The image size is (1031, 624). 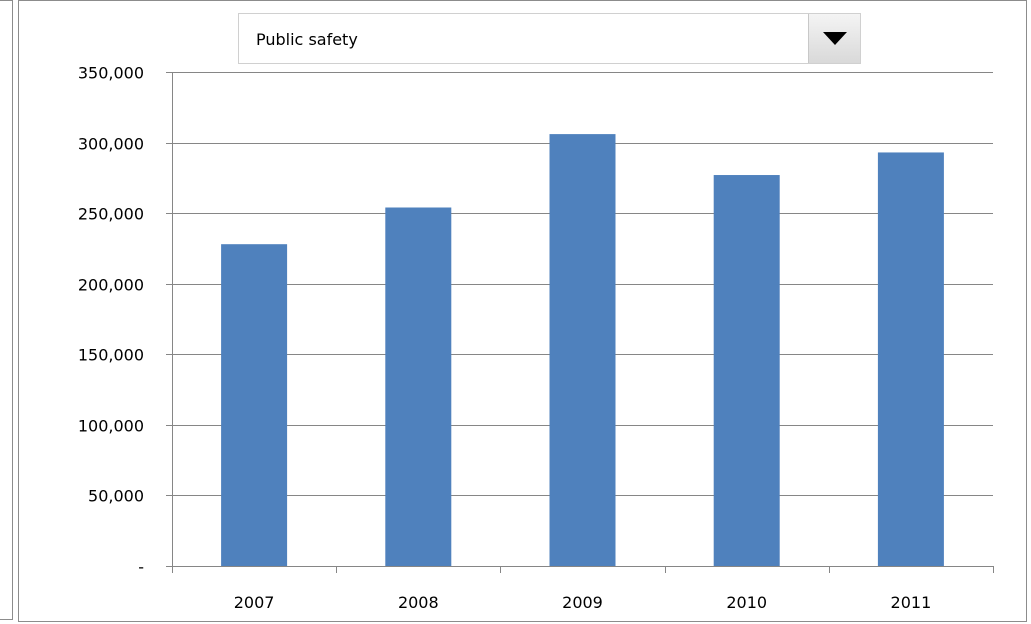 I want to click on x-tick-label: 2008, so click(x=418, y=602).